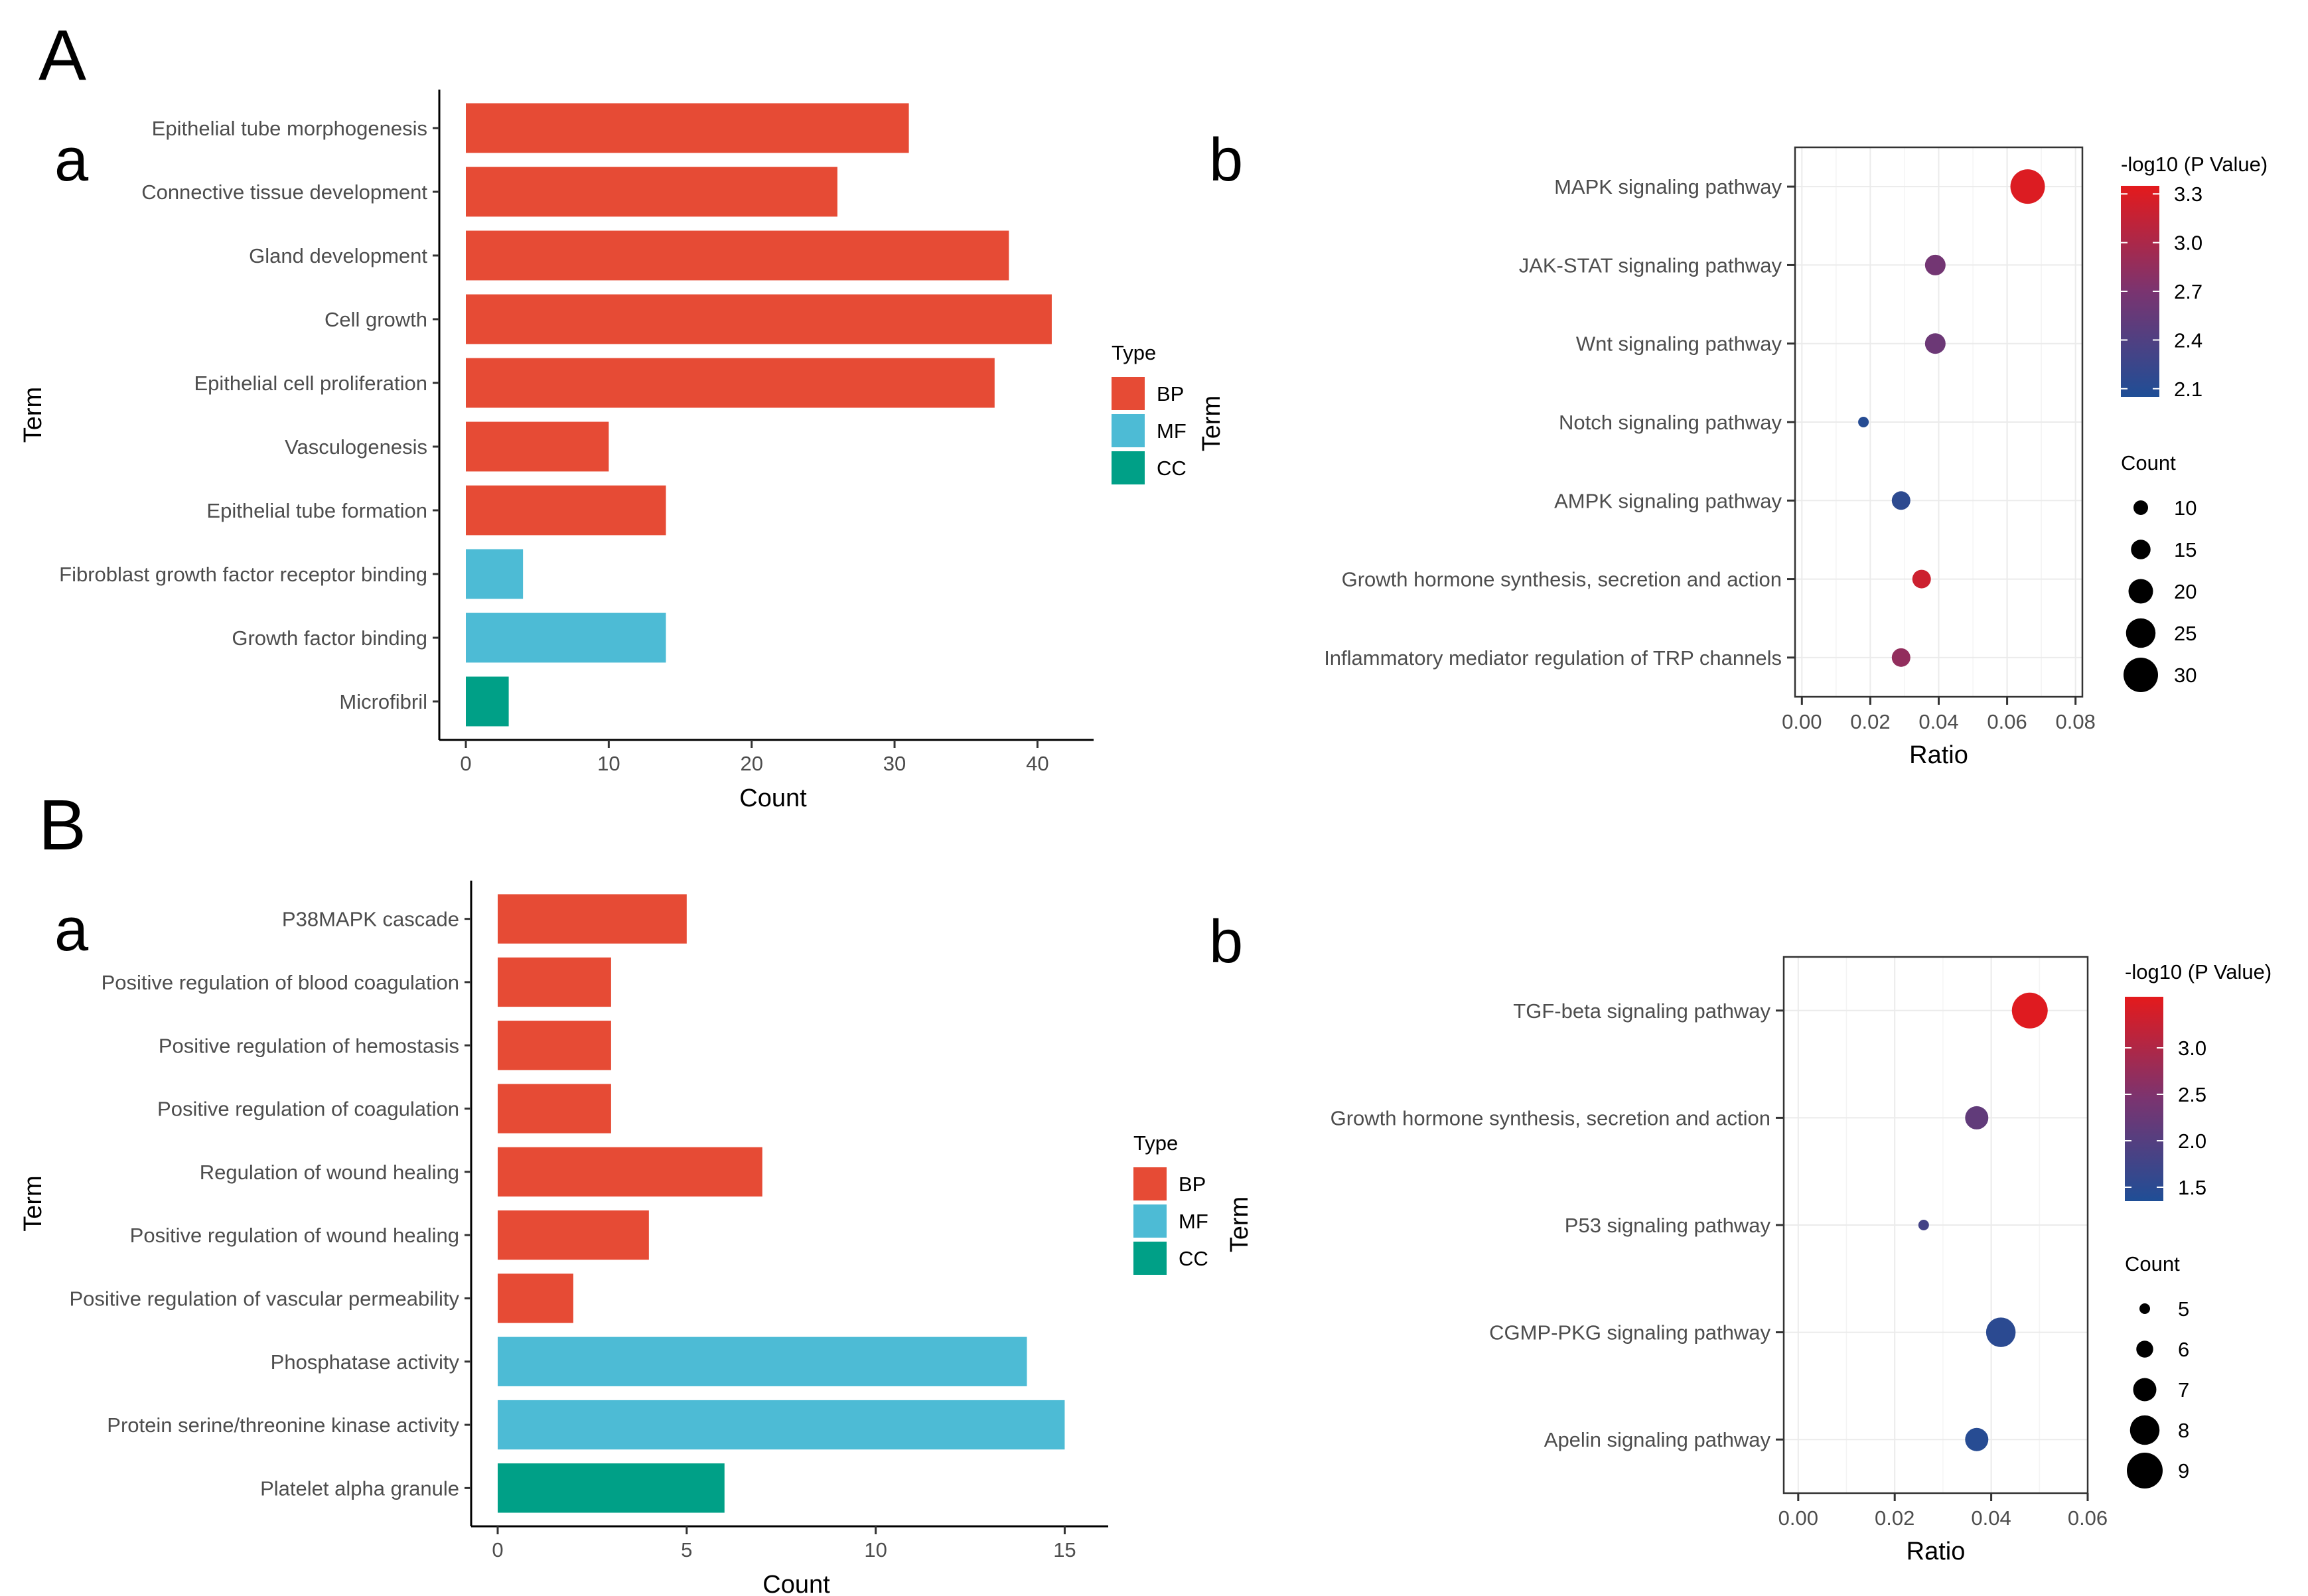 This screenshot has width=2308, height=1596. What do you see at coordinates (2076, 721) in the screenshot?
I see `x-tick-label: 0.08` at bounding box center [2076, 721].